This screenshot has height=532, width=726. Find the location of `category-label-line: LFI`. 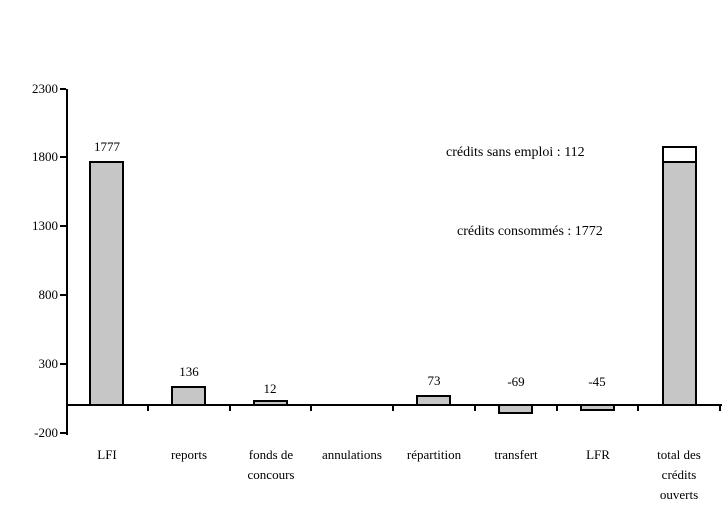

category-label-line: LFI is located at coordinates (107, 454).